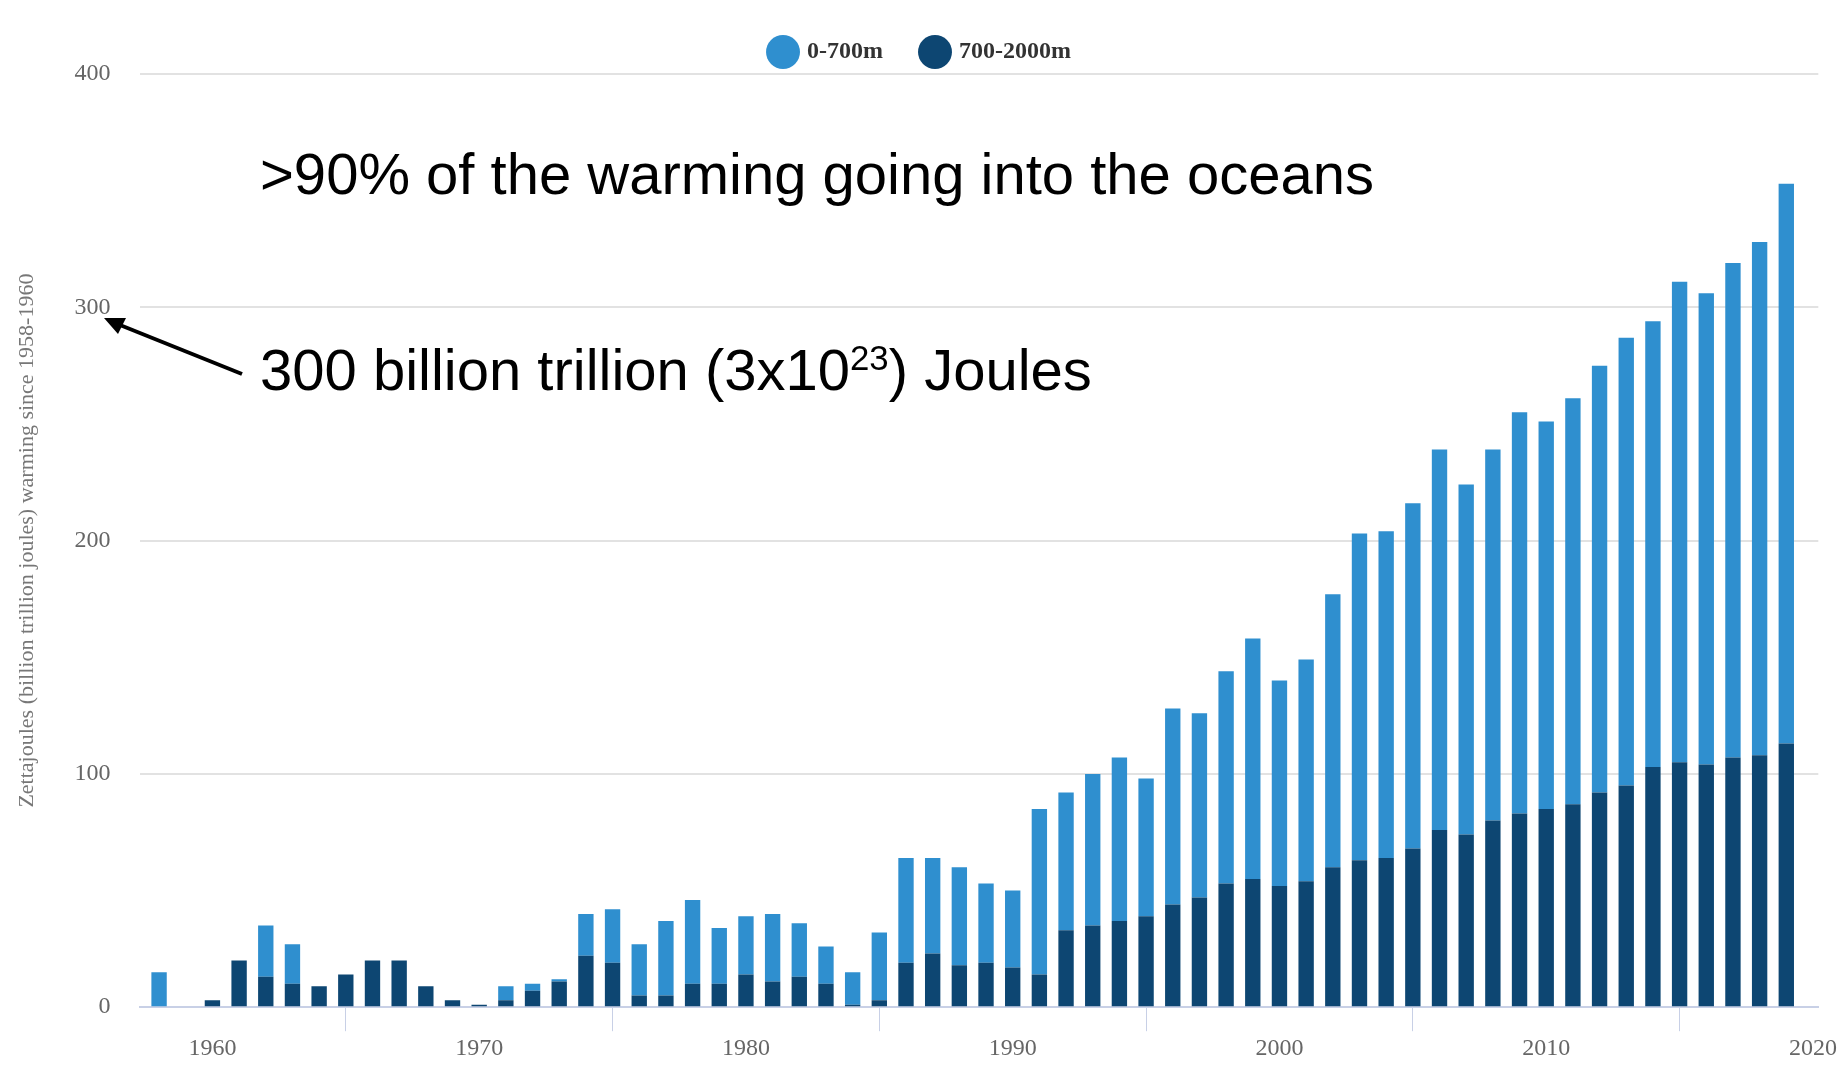 This screenshot has width=1840, height=1066. Describe the element at coordinates (92, 305) in the screenshot. I see `y-tick-label: 300` at that location.